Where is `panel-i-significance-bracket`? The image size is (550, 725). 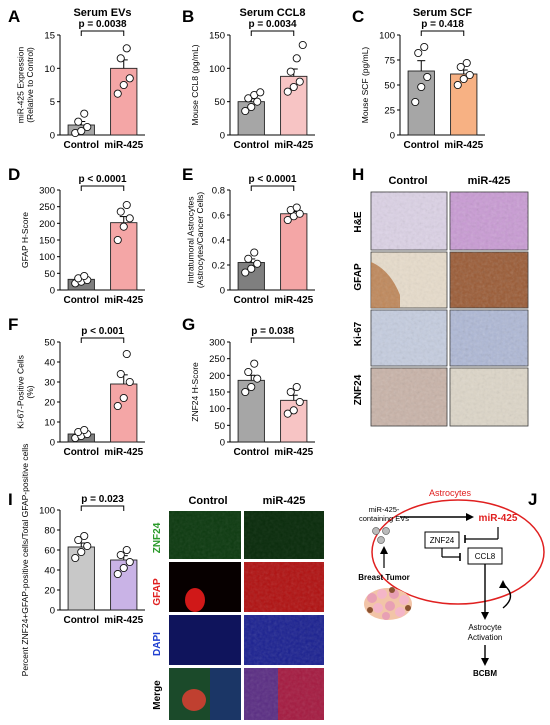 panel-i-significance-bracket is located at coordinates (102, 508).